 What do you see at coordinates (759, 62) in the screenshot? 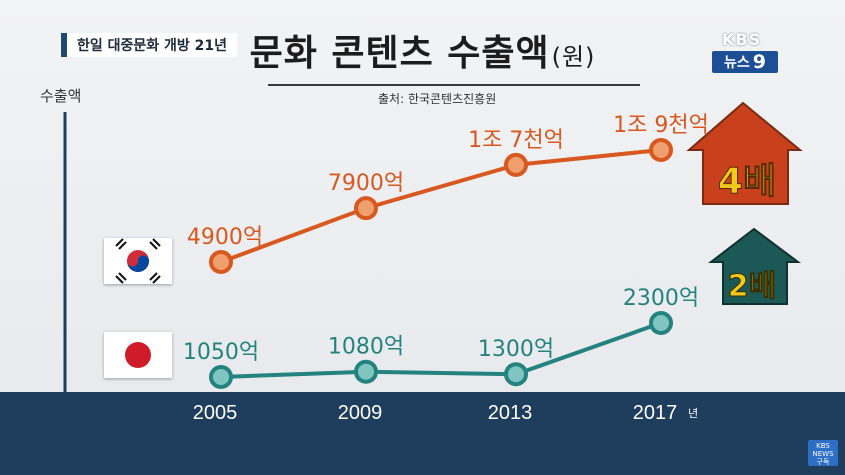
I see `program-number: 9` at bounding box center [759, 62].